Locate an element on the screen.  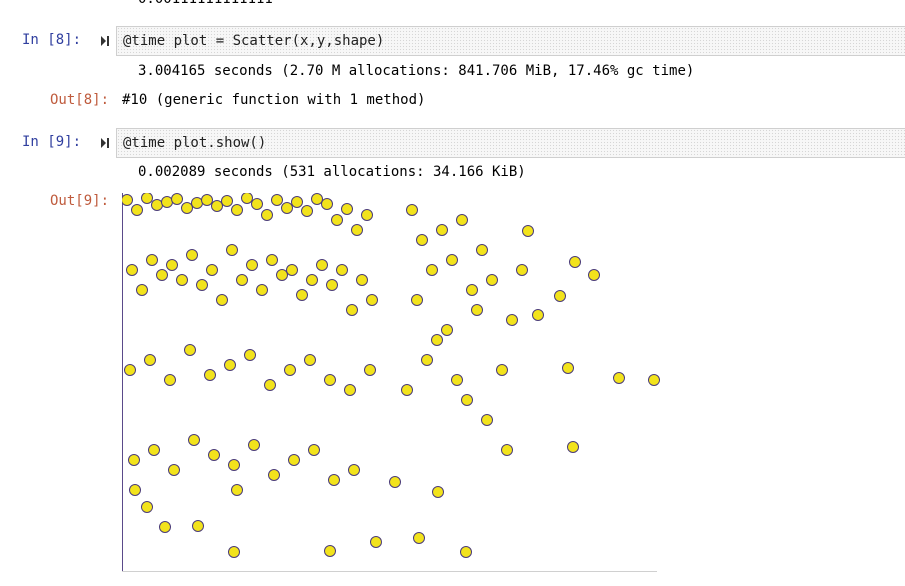
output-prompt: Out[9]: is located at coordinates (80, 201).